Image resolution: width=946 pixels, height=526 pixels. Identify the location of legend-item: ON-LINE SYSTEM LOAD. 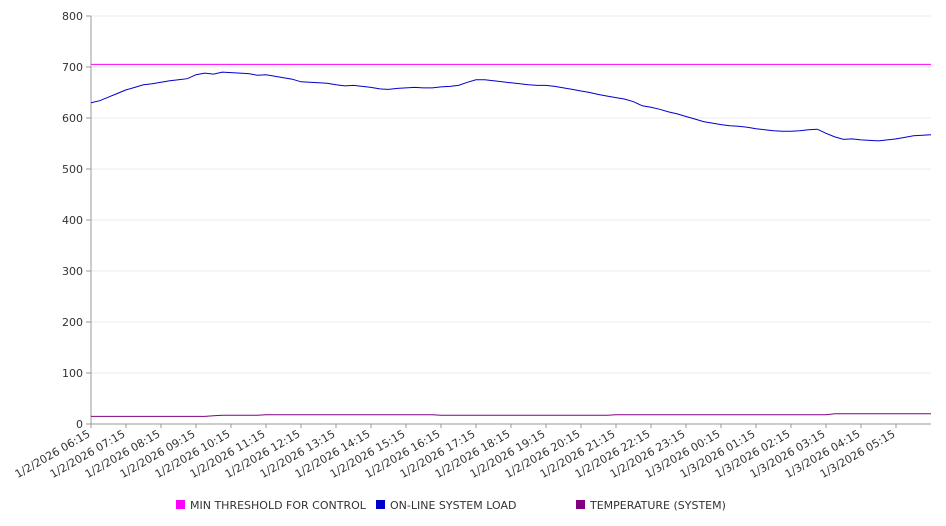
(446, 505).